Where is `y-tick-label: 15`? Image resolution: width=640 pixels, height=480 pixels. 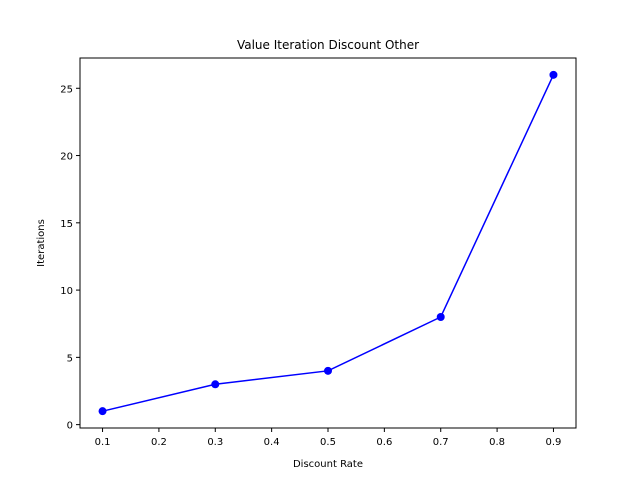
y-tick-label: 15 is located at coordinates (66, 224).